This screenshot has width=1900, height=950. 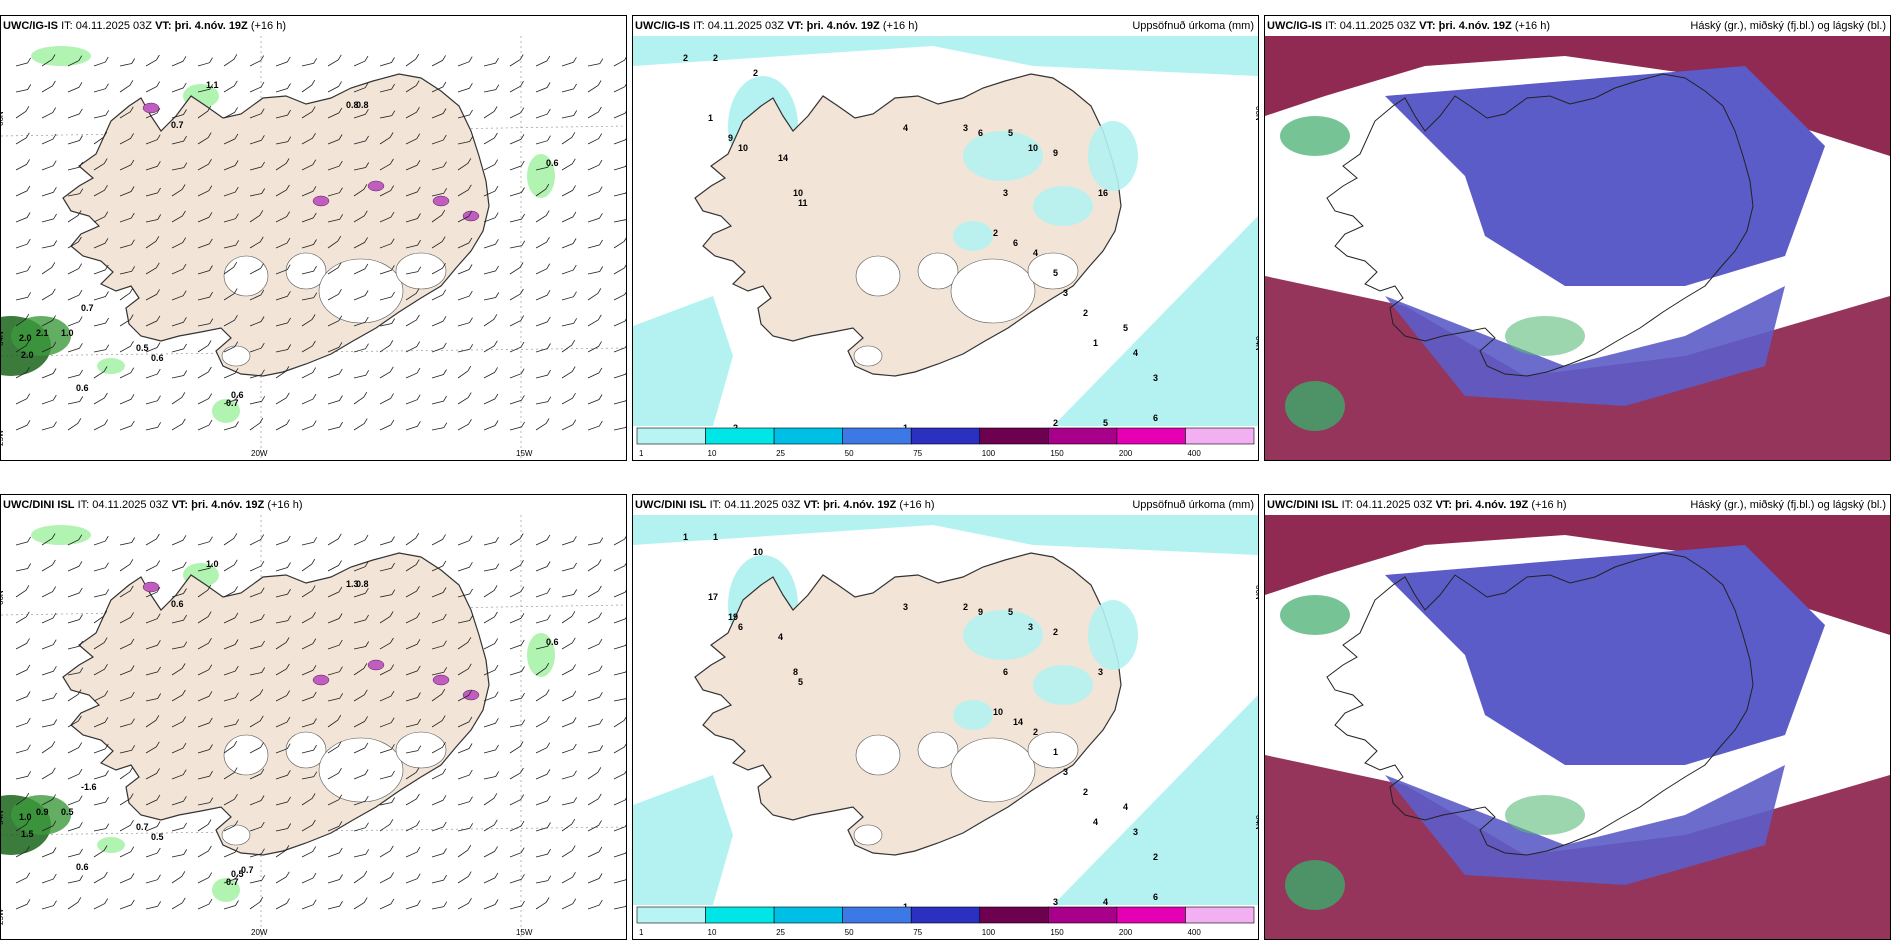 What do you see at coordinates (441, 680) in the screenshot?
I see `snow-patch` at bounding box center [441, 680].